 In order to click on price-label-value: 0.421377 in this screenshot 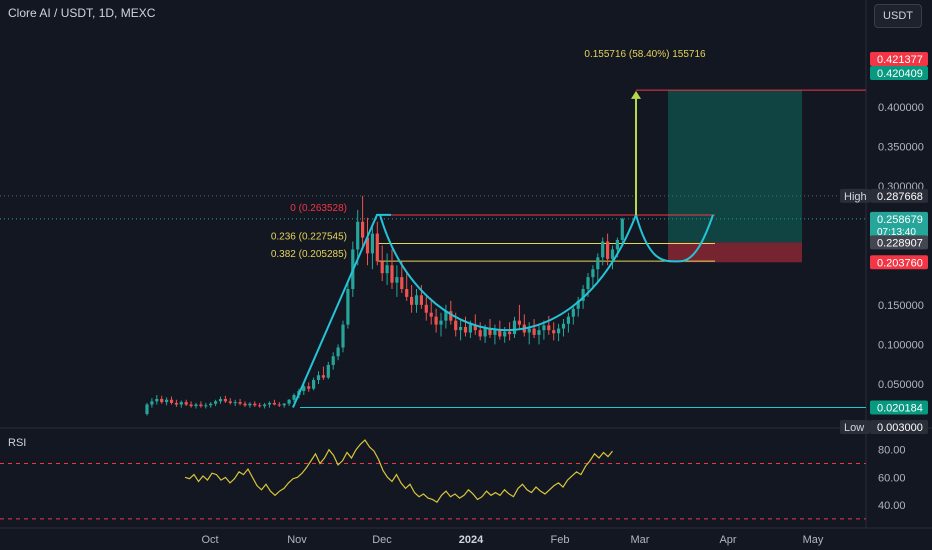, I will do `click(900, 60)`.